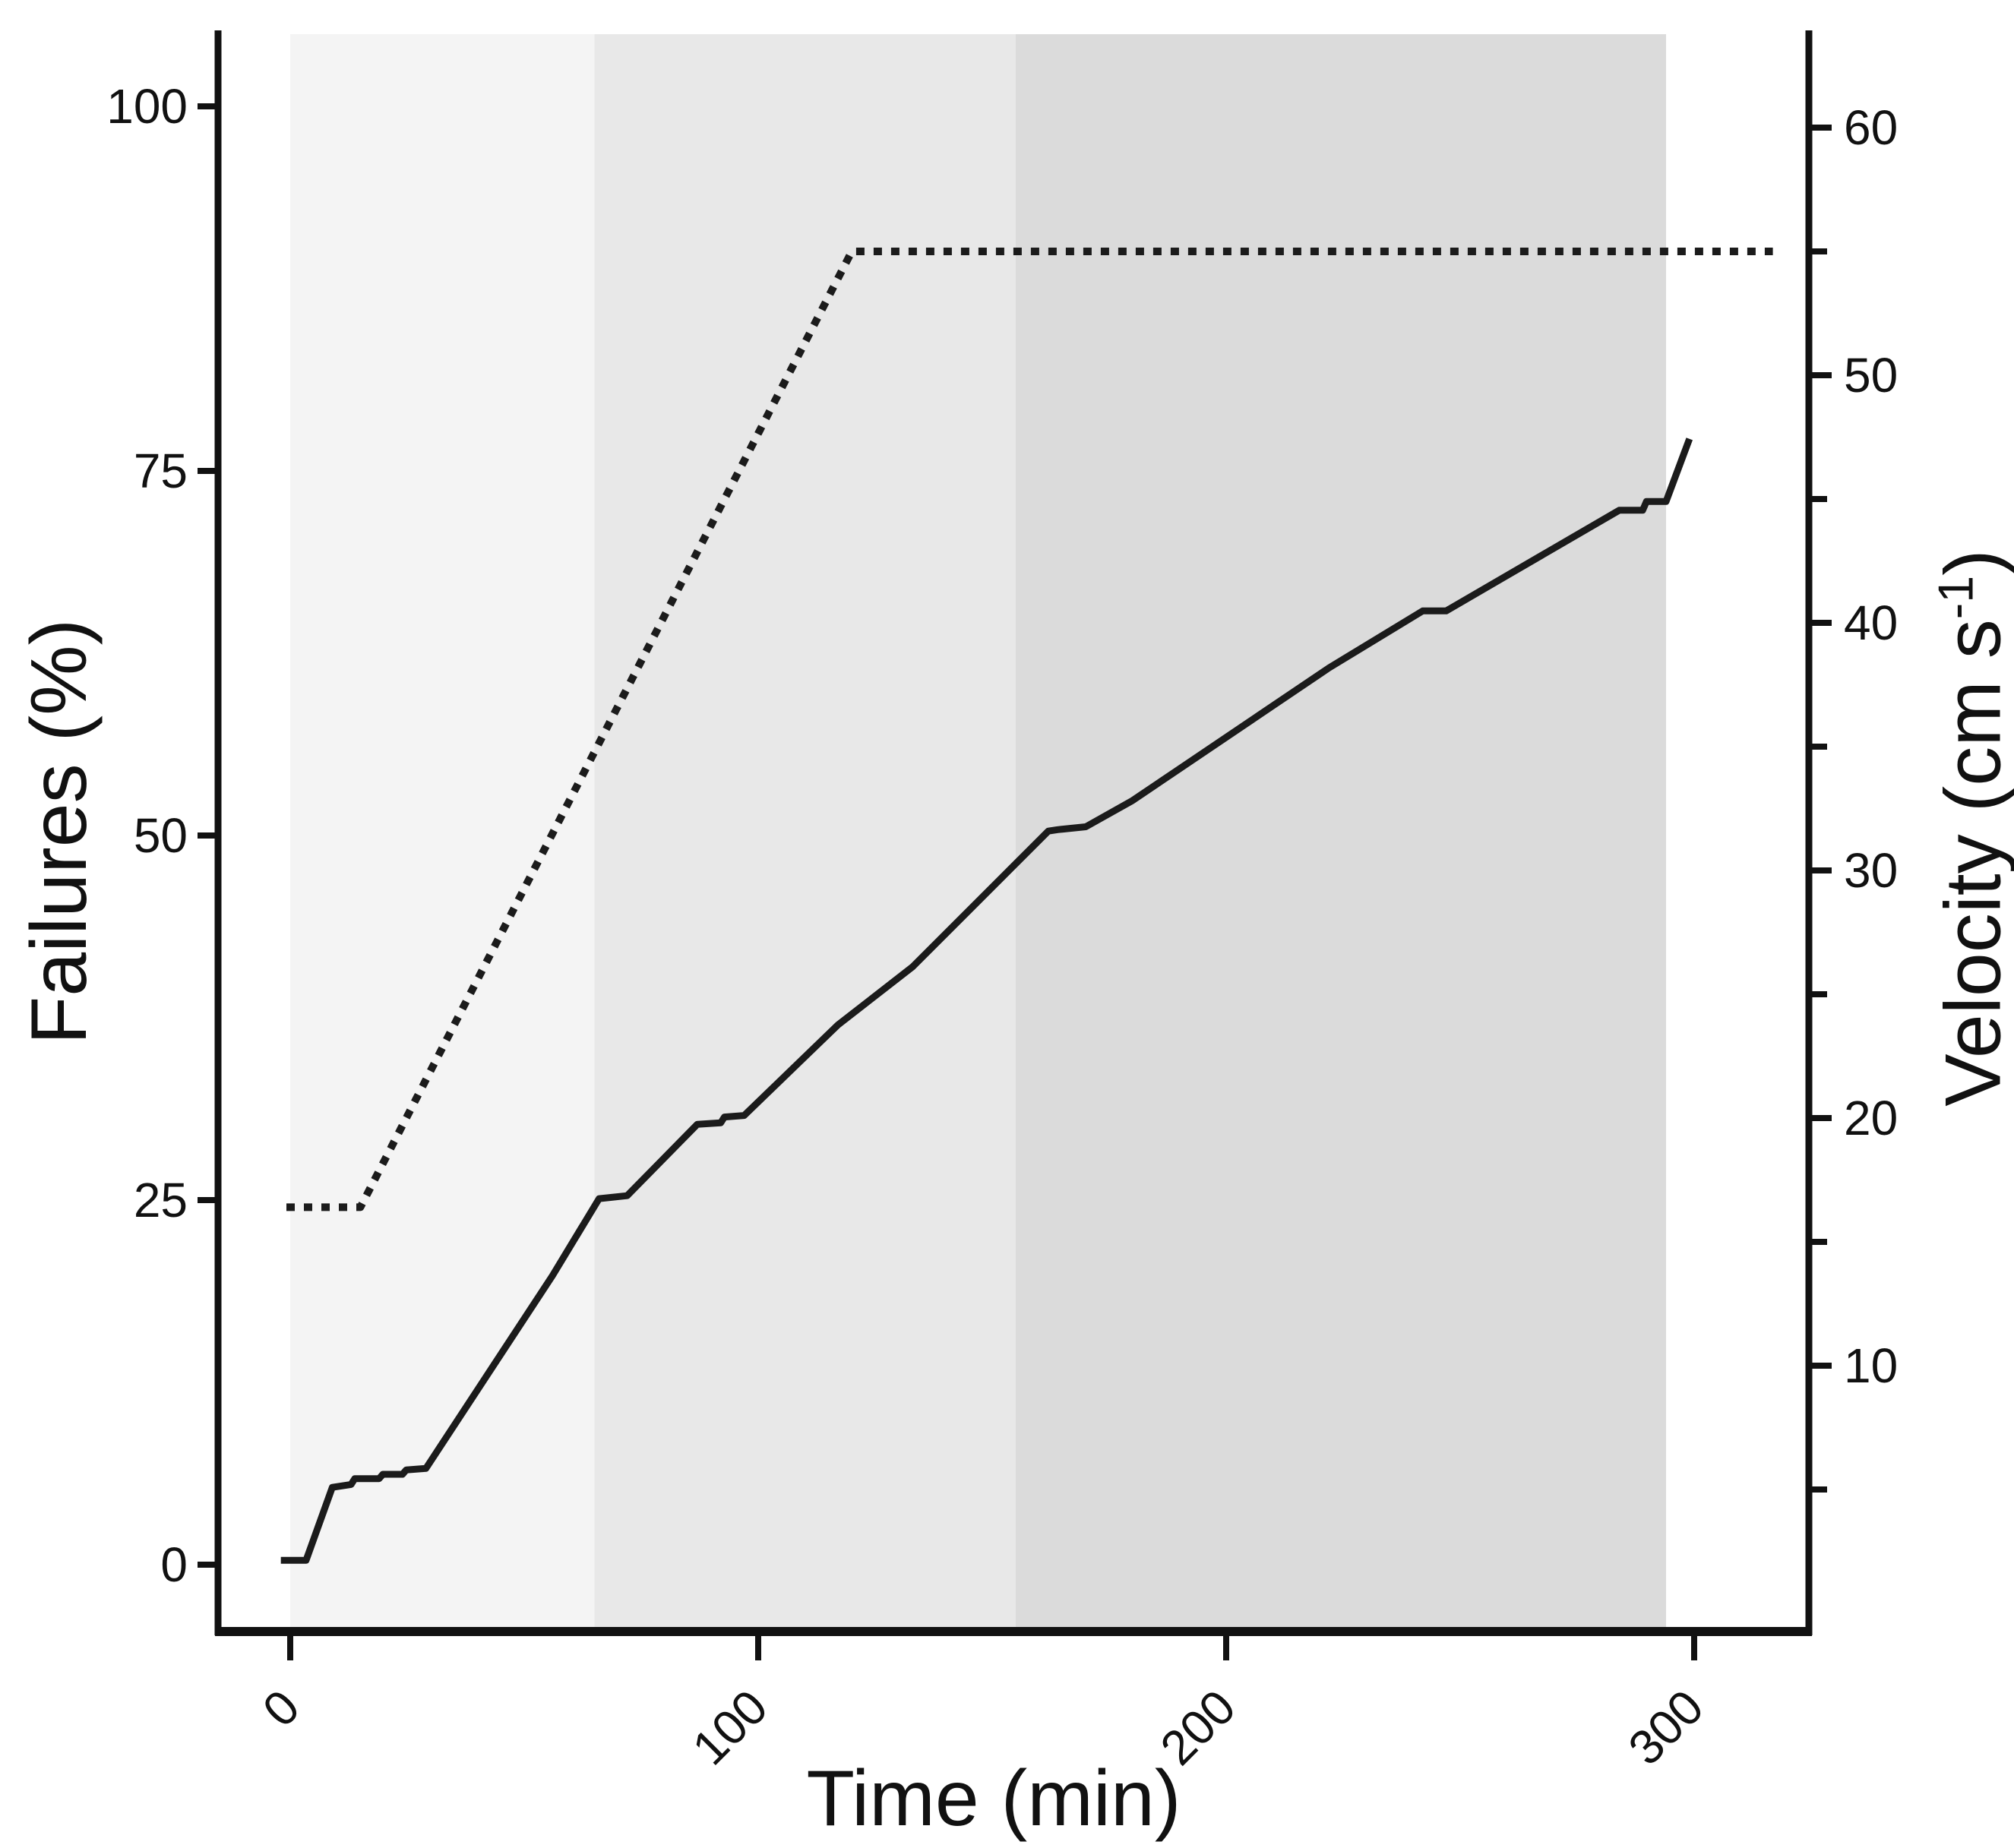 Image resolution: width=2014 pixels, height=1848 pixels. Describe the element at coordinates (281, 1708) in the screenshot. I see `x-tick-label: 0` at that location.